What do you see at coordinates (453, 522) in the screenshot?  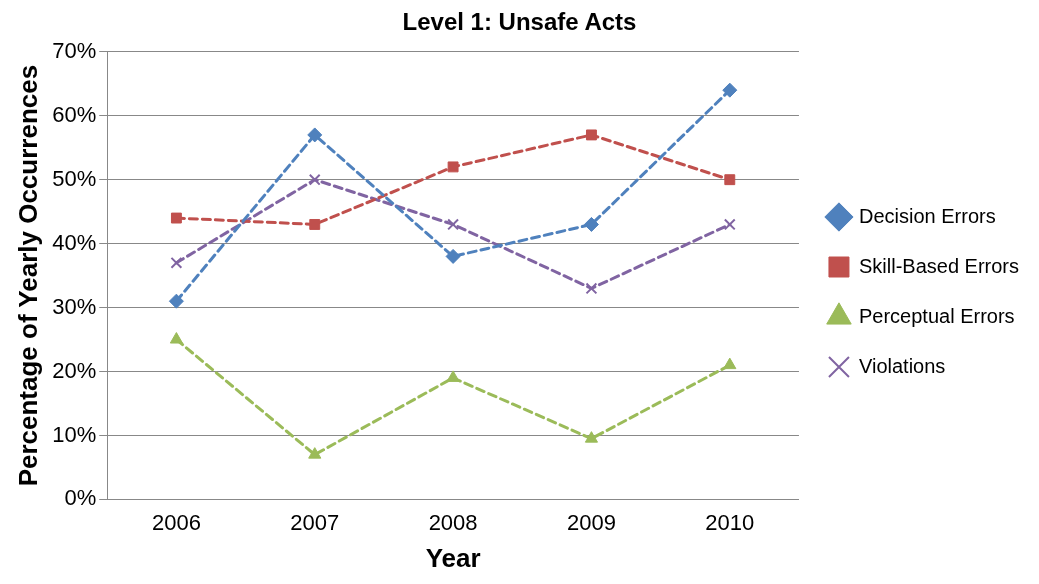 I see `x-tick-label: 2008` at bounding box center [453, 522].